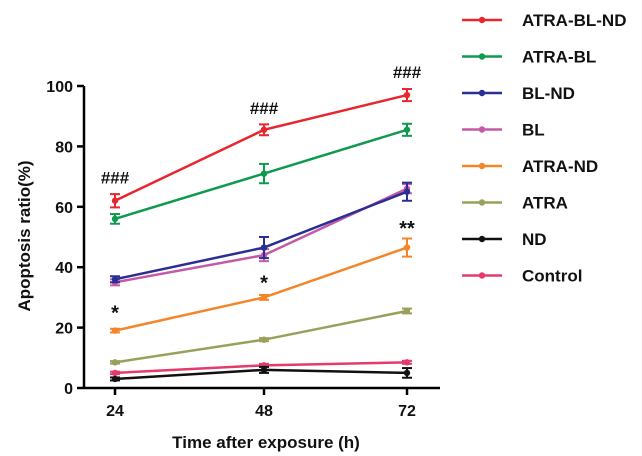 The width and height of the screenshot is (642, 456). Describe the element at coordinates (545, 203) in the screenshot. I see `legend-label: ATRA` at that location.